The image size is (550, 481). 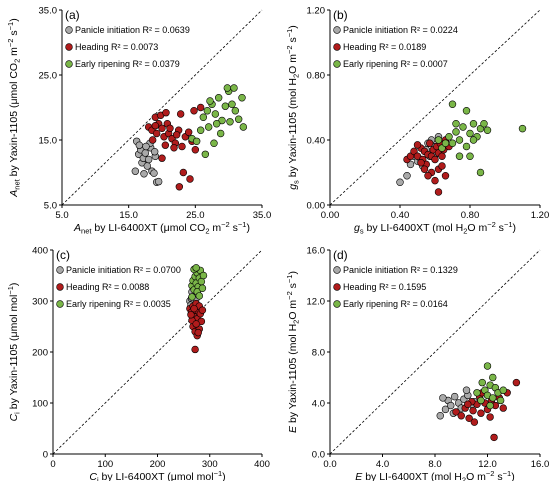 What do you see at coordinates (316, 302) in the screenshot?
I see `y-tick-label: 12.0` at bounding box center [316, 302].